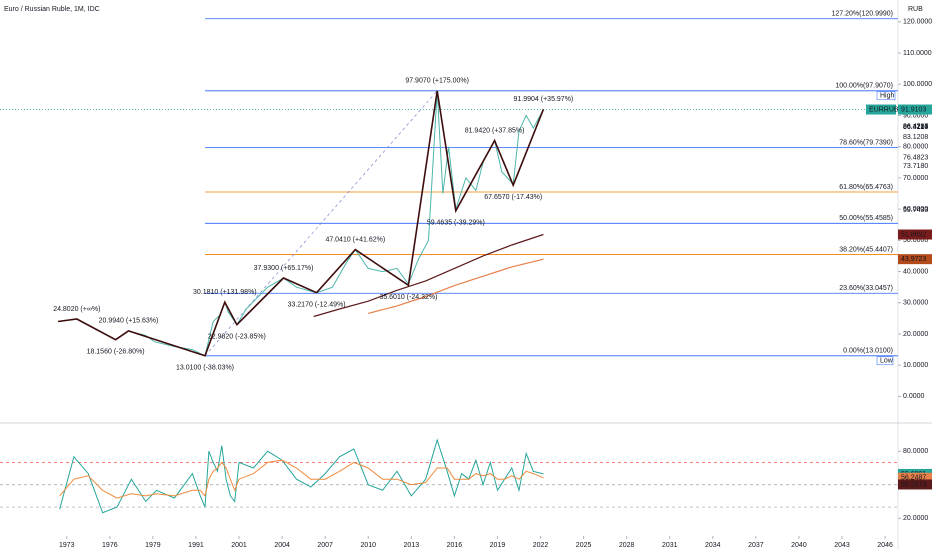 The height and width of the screenshot is (550, 932). I want to click on symbol-label: EURRUB, so click(884, 109).